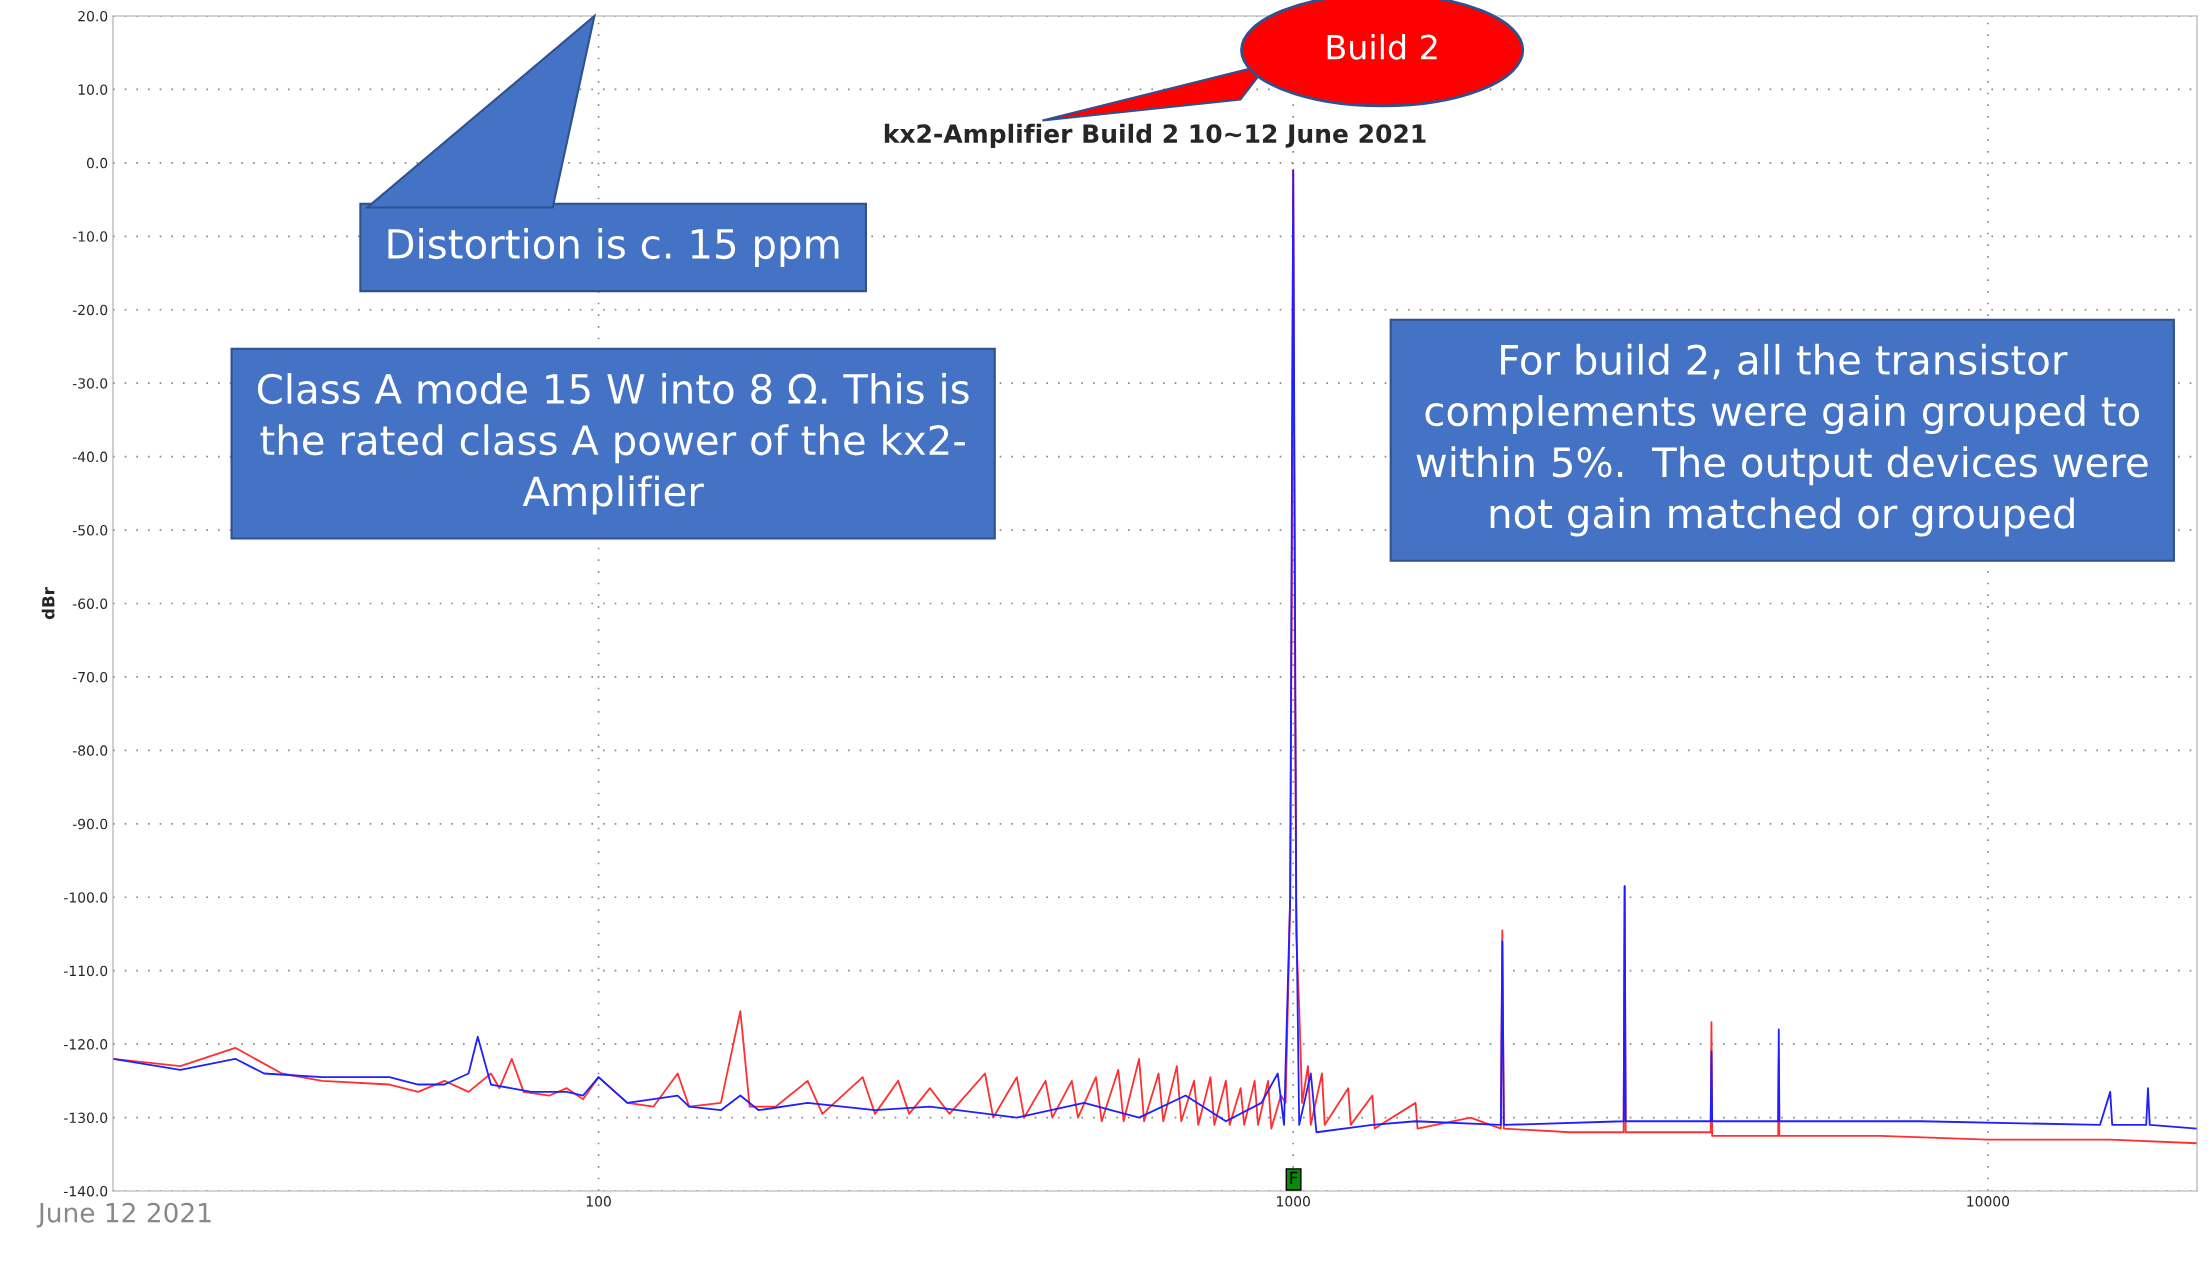 The image size is (2211, 1262). Describe the element at coordinates (90, 530) in the screenshot. I see `y-tick-label: -50.0` at that location.